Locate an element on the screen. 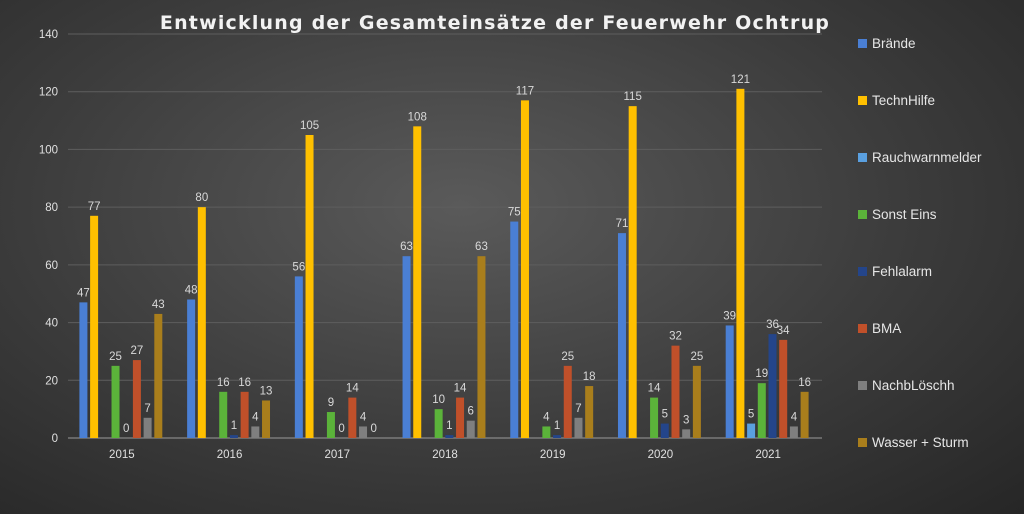 This screenshot has height=514, width=1024. data-label: 3 is located at coordinates (686, 420).